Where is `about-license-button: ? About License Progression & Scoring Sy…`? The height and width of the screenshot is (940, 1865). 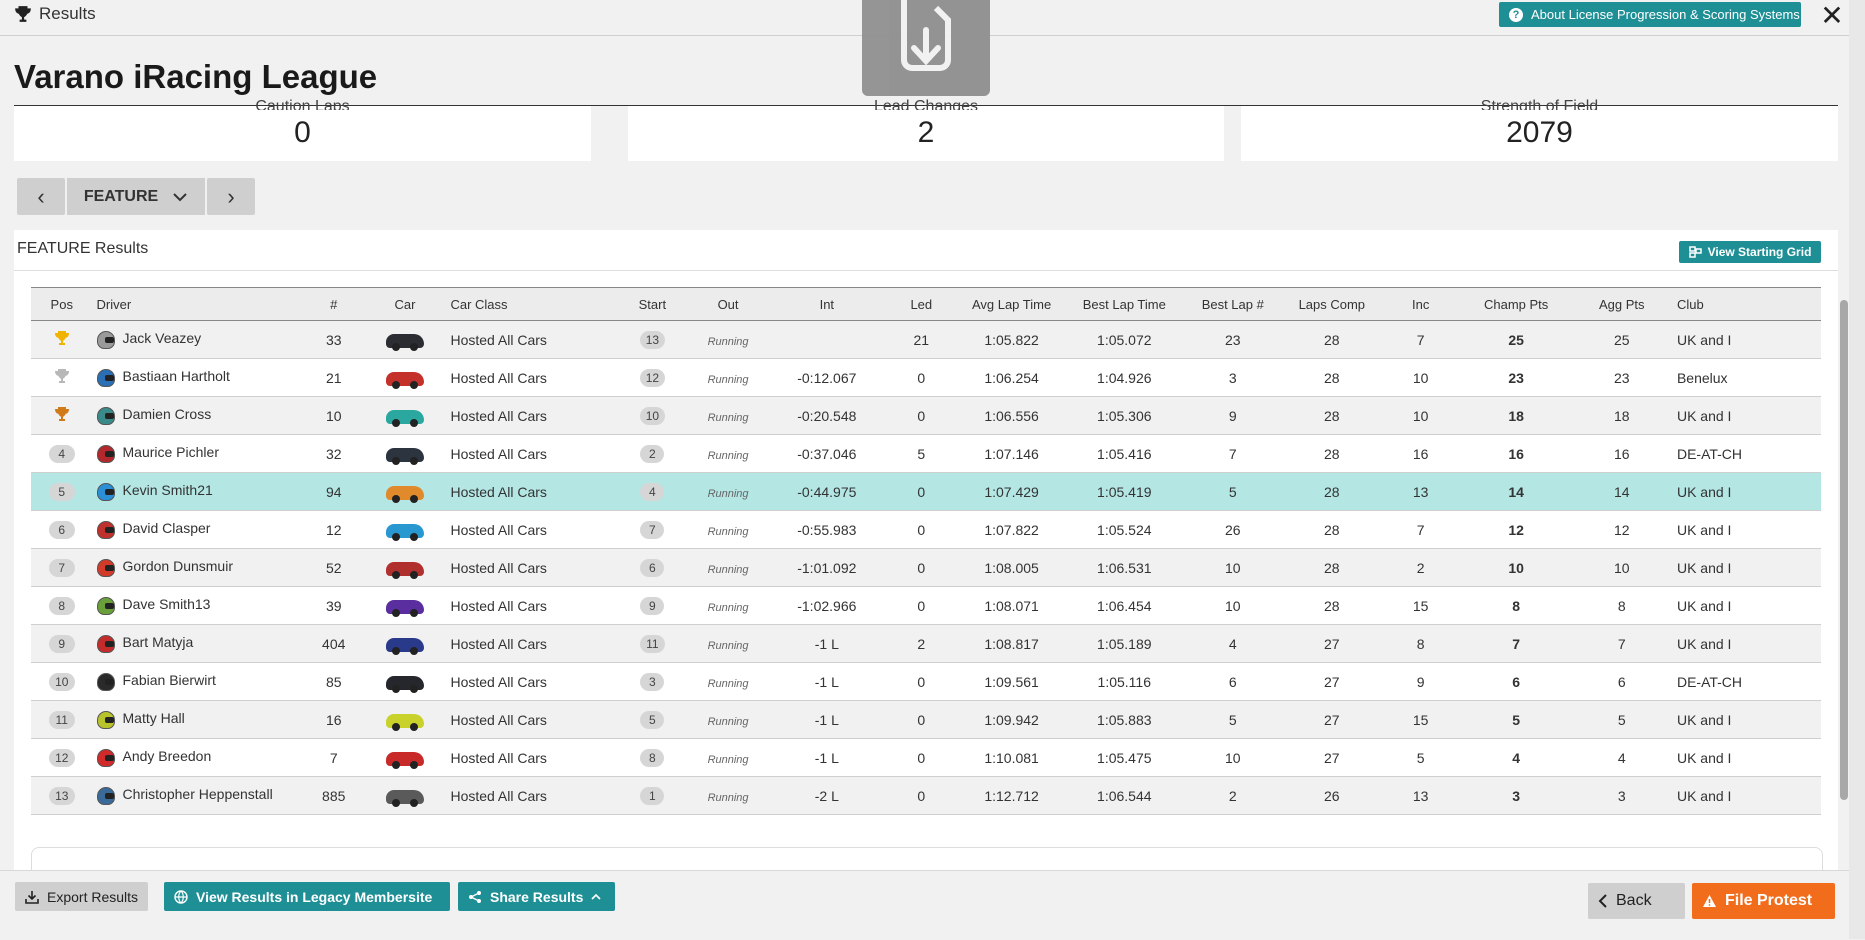 about-license-button: ? About License Progression & Scoring Sy… is located at coordinates (1650, 14).